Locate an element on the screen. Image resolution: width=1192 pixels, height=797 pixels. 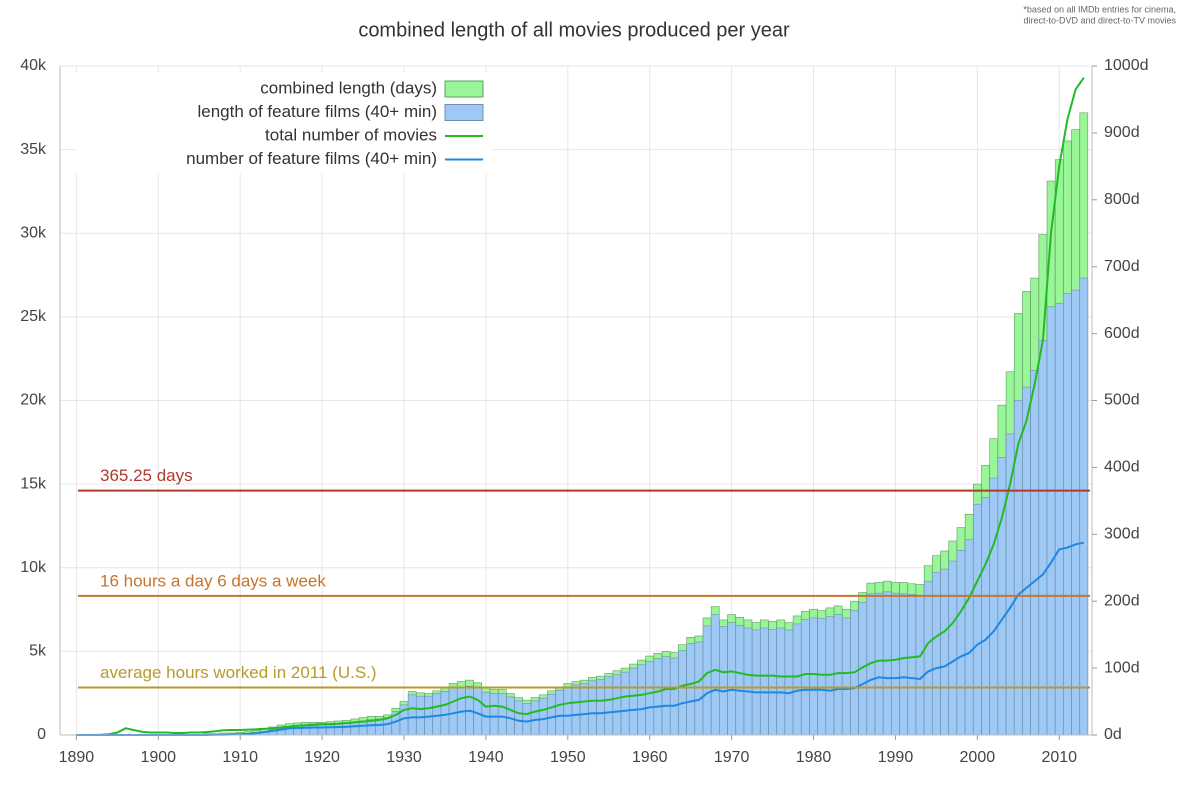
y2-tick-label: 600d is located at coordinates (1122, 333).